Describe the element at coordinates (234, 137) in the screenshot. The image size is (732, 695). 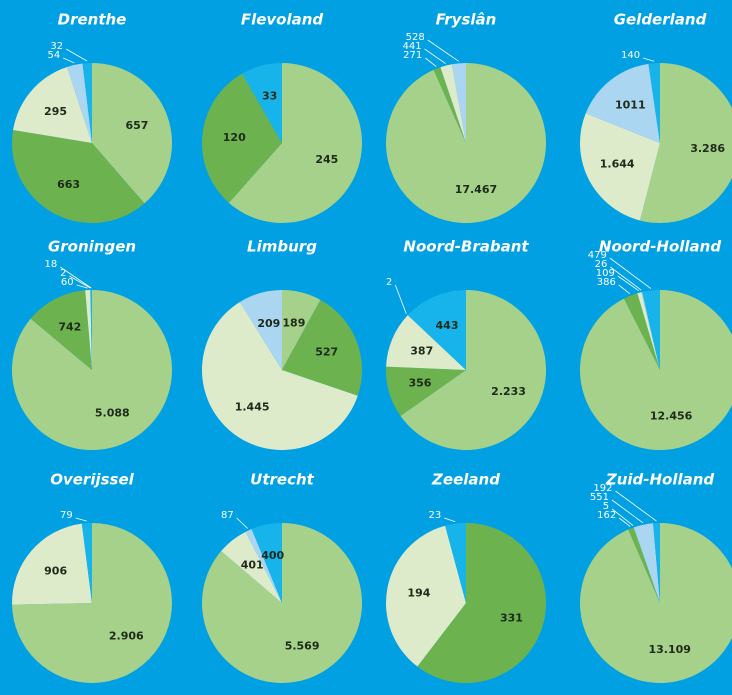
I see `data-label: 120` at that location.